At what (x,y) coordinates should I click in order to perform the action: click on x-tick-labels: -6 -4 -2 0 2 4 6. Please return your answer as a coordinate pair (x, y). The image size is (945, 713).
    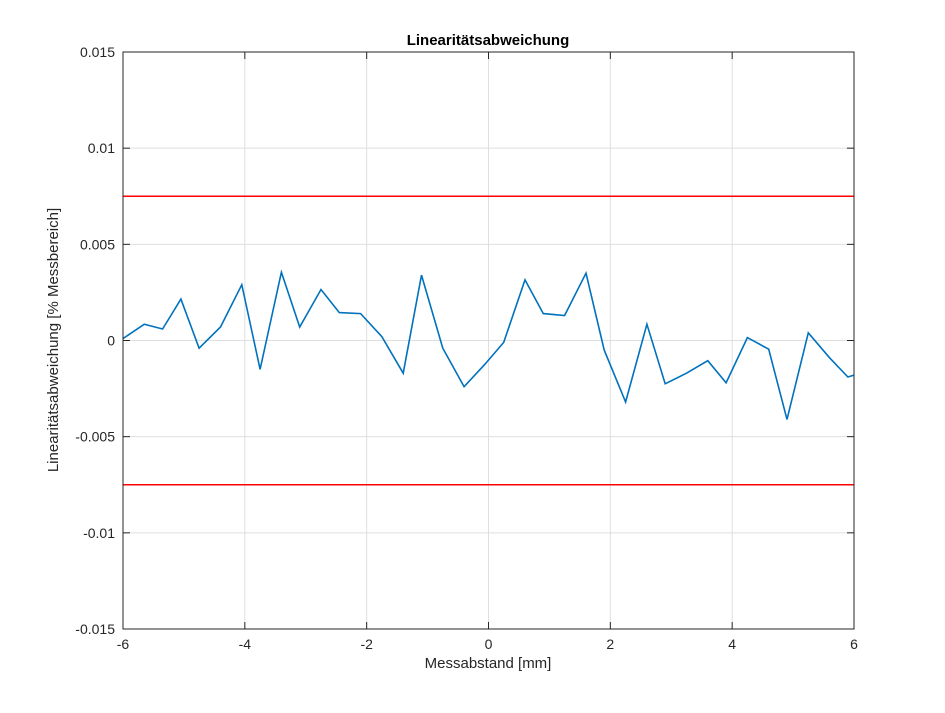
    Looking at the image, I should click on (487, 644).